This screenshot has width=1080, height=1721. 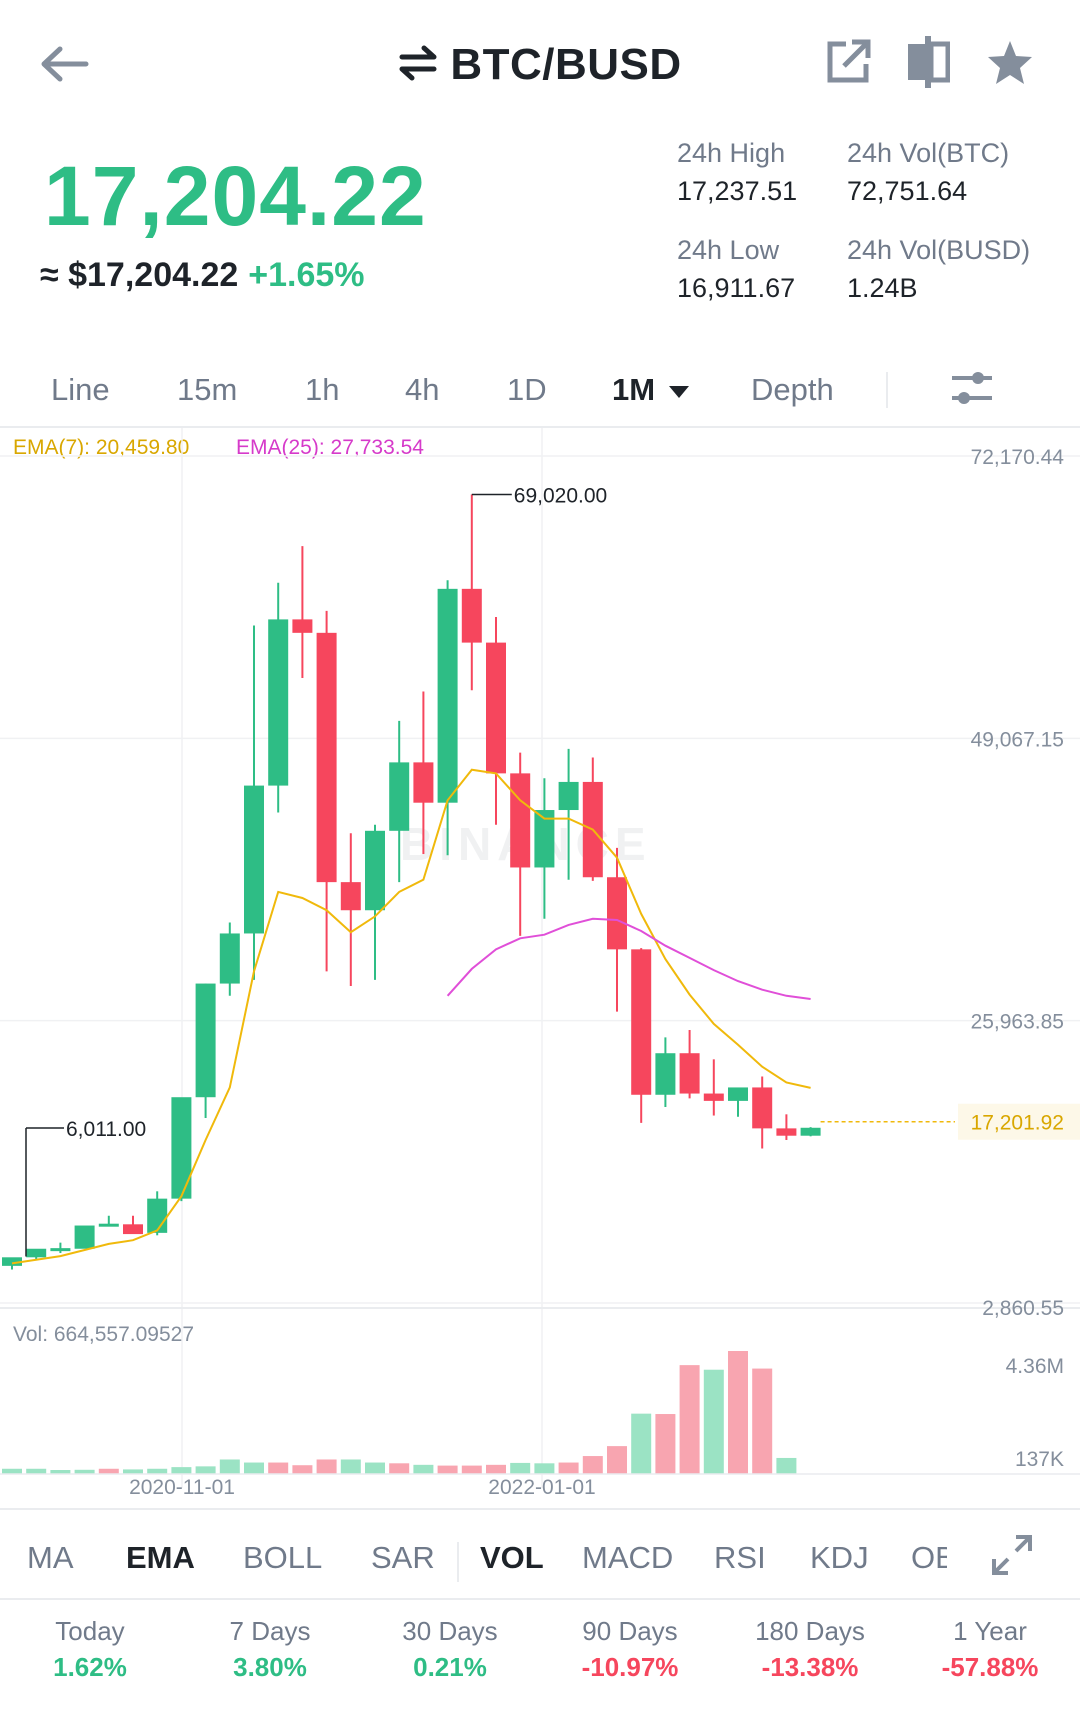 What do you see at coordinates (512, 1557) in the screenshot?
I see `indicator-vol: VOL` at bounding box center [512, 1557].